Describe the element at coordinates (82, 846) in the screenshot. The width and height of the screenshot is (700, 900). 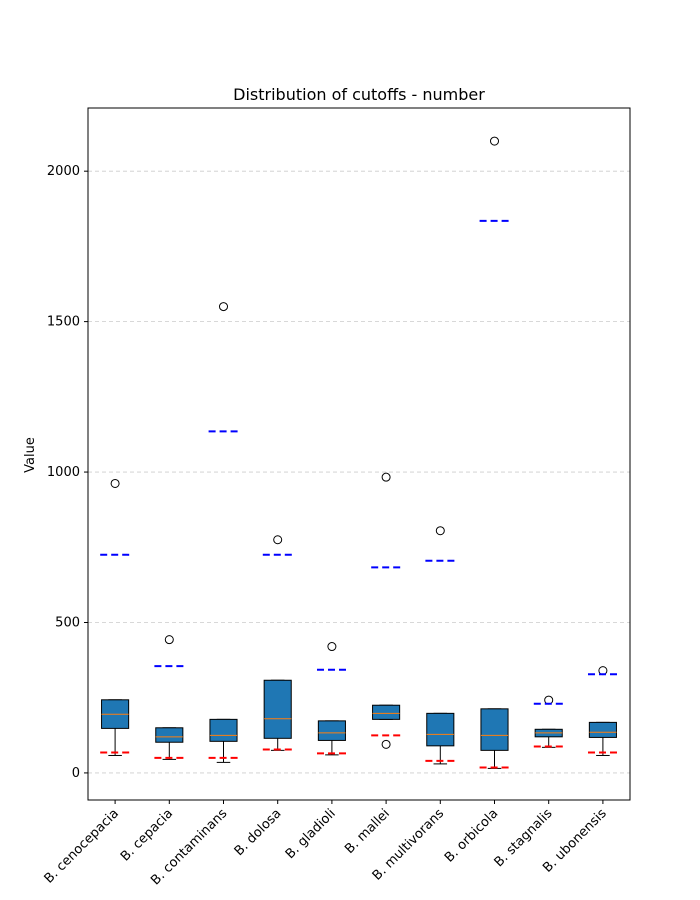
I see `x-tick-label: B. cenocepacia` at that location.